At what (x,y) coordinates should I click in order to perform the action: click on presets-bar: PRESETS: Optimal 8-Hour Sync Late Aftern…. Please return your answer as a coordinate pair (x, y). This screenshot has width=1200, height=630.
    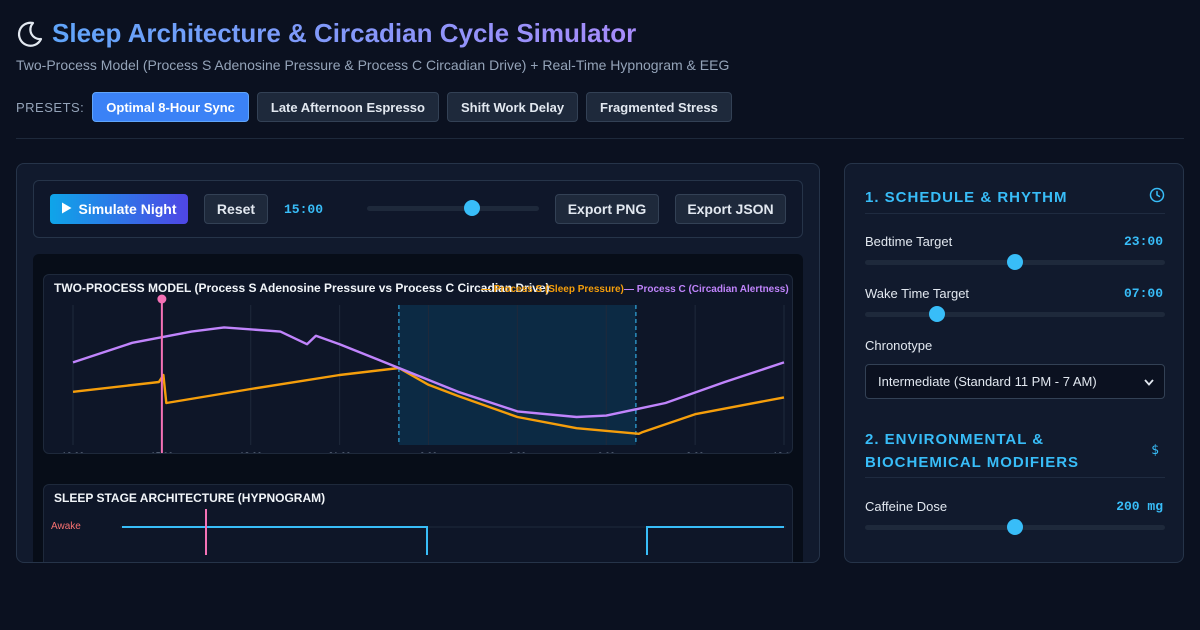
    Looking at the image, I should click on (374, 107).